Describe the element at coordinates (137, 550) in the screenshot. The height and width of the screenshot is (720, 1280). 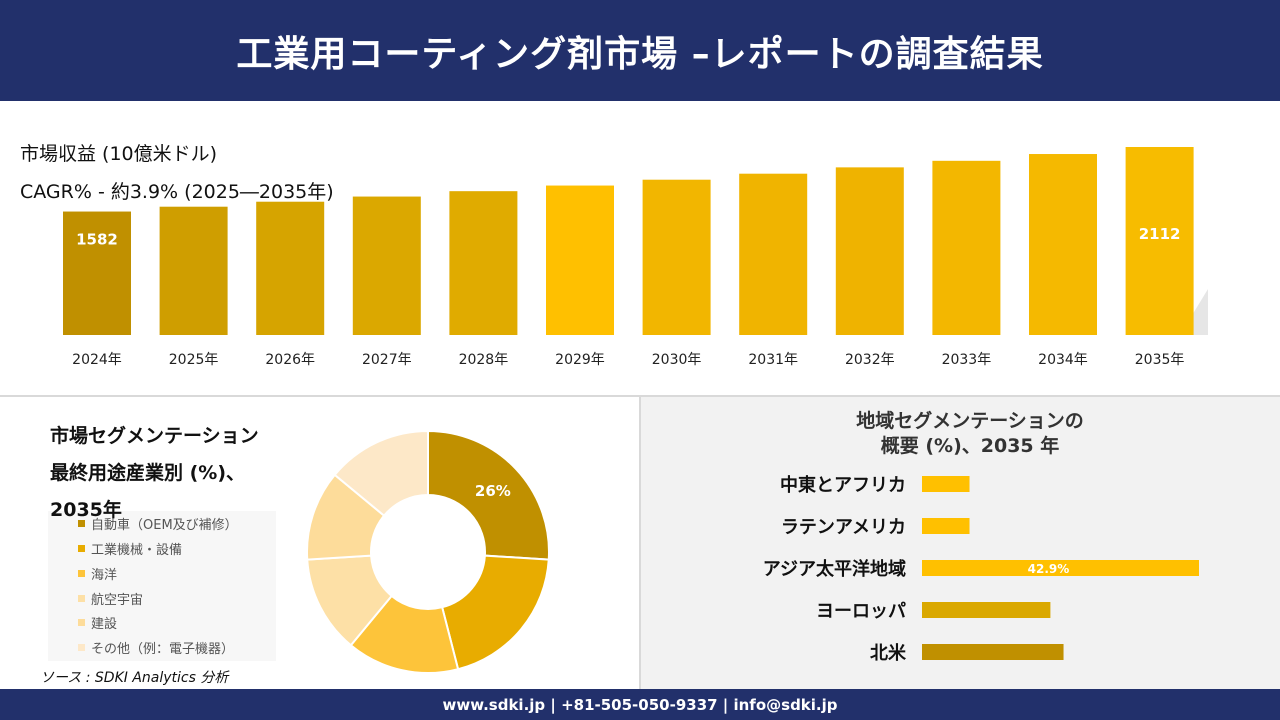
I see `legend-label: 工業機械・設備` at that location.